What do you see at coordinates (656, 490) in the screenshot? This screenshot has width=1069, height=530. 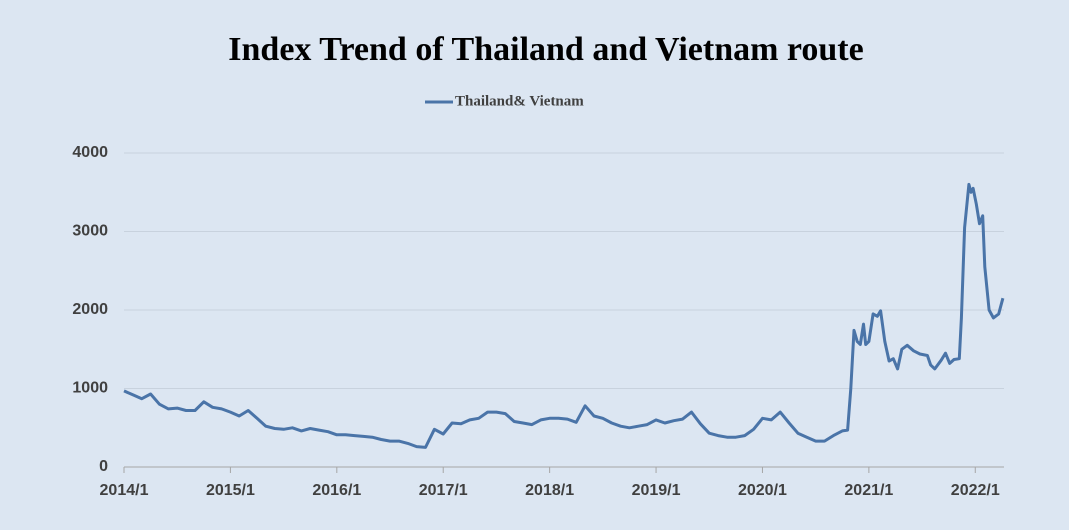 I see `x-tick-label: 2019/1` at bounding box center [656, 490].